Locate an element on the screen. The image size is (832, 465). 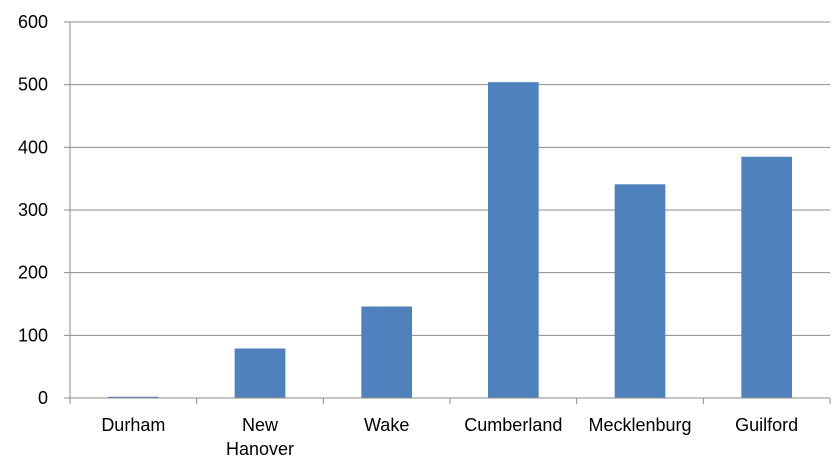
x-category-label: Durham is located at coordinates (133, 425).